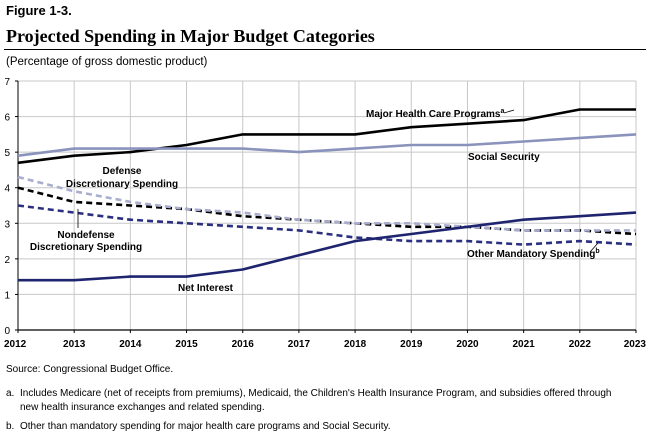 This screenshot has height=440, width=652. I want to click on leader-health, so click(509, 111).